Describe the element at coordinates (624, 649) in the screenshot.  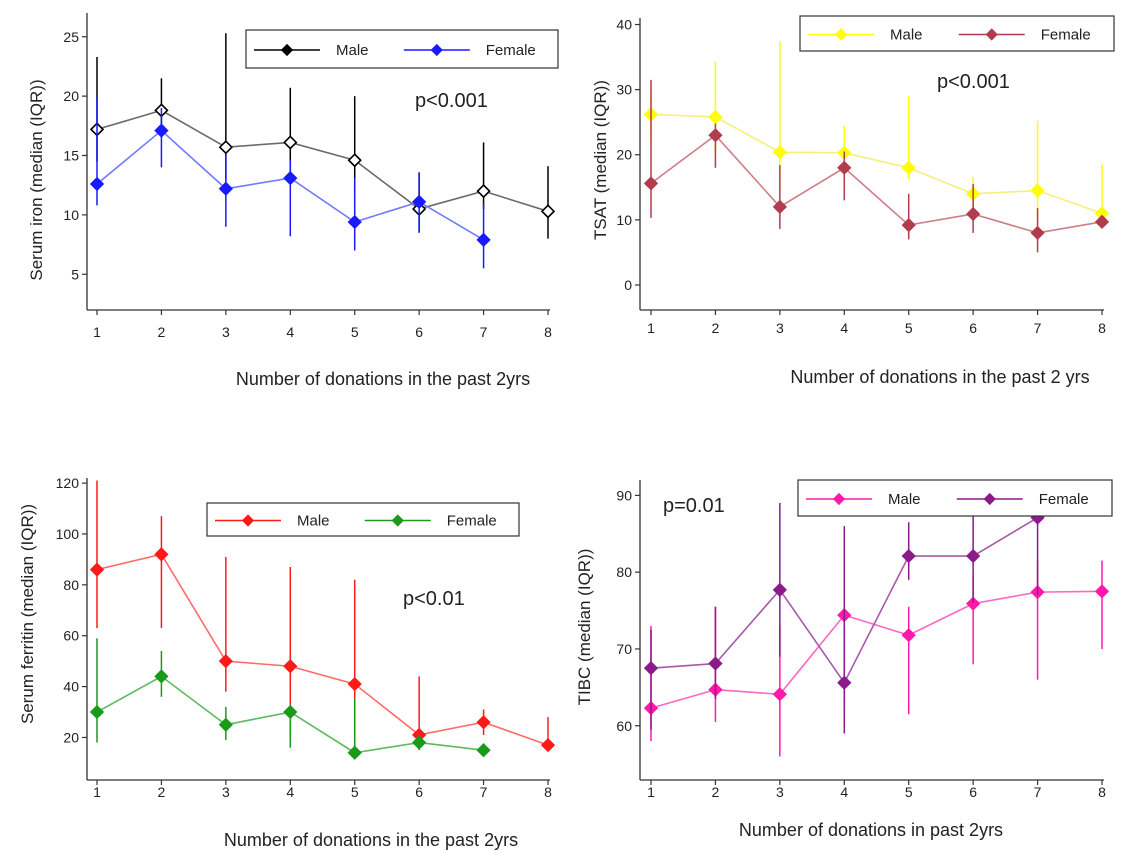
I see `y-tick-label: 70` at that location.